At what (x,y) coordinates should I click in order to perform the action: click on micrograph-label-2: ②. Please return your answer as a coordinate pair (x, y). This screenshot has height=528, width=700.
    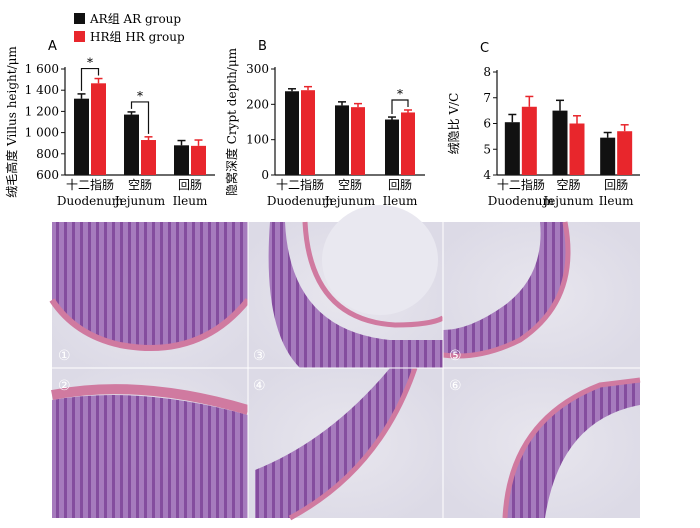
    Looking at the image, I should click on (64, 386).